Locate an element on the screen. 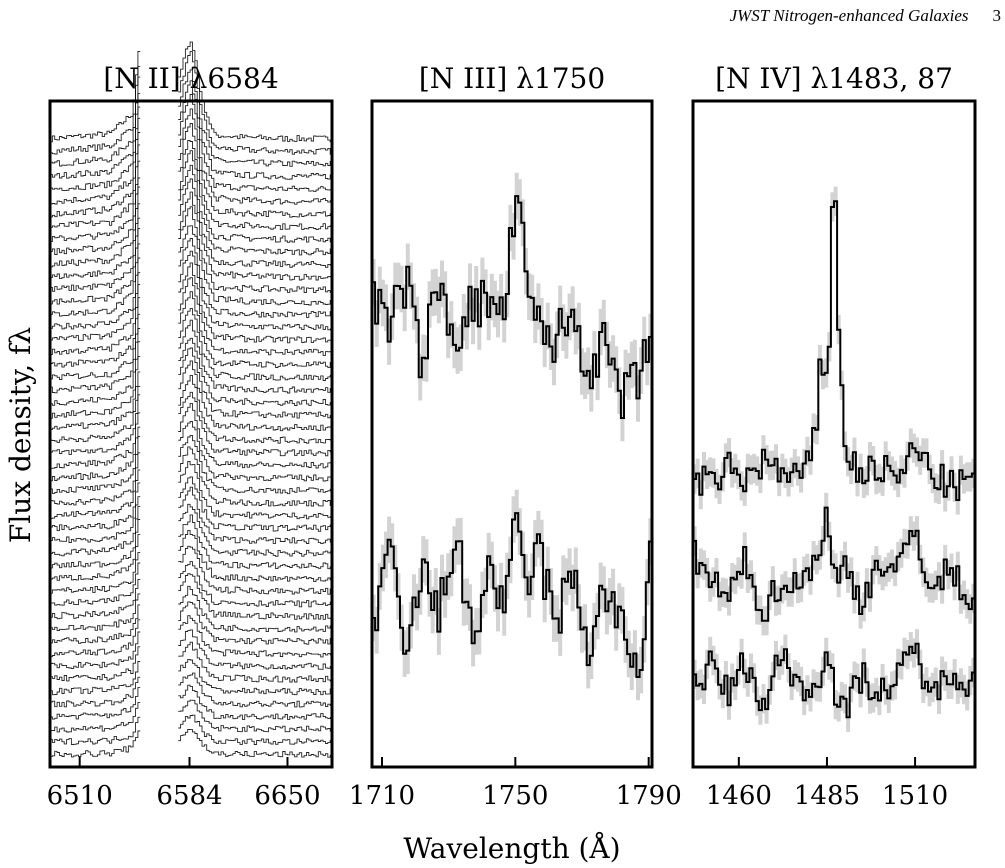 This screenshot has width=1005, height=868. page-number: 3 is located at coordinates (997, 15).